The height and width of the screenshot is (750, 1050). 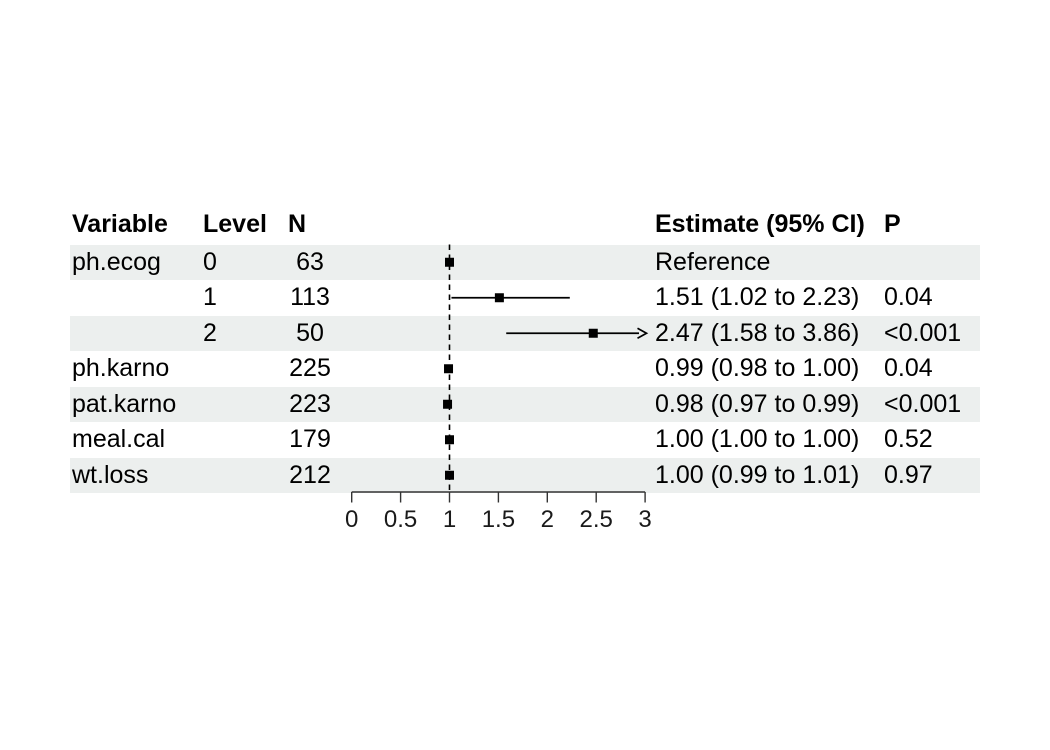 I want to click on x-axis-tick-label: 2, so click(x=547, y=519).